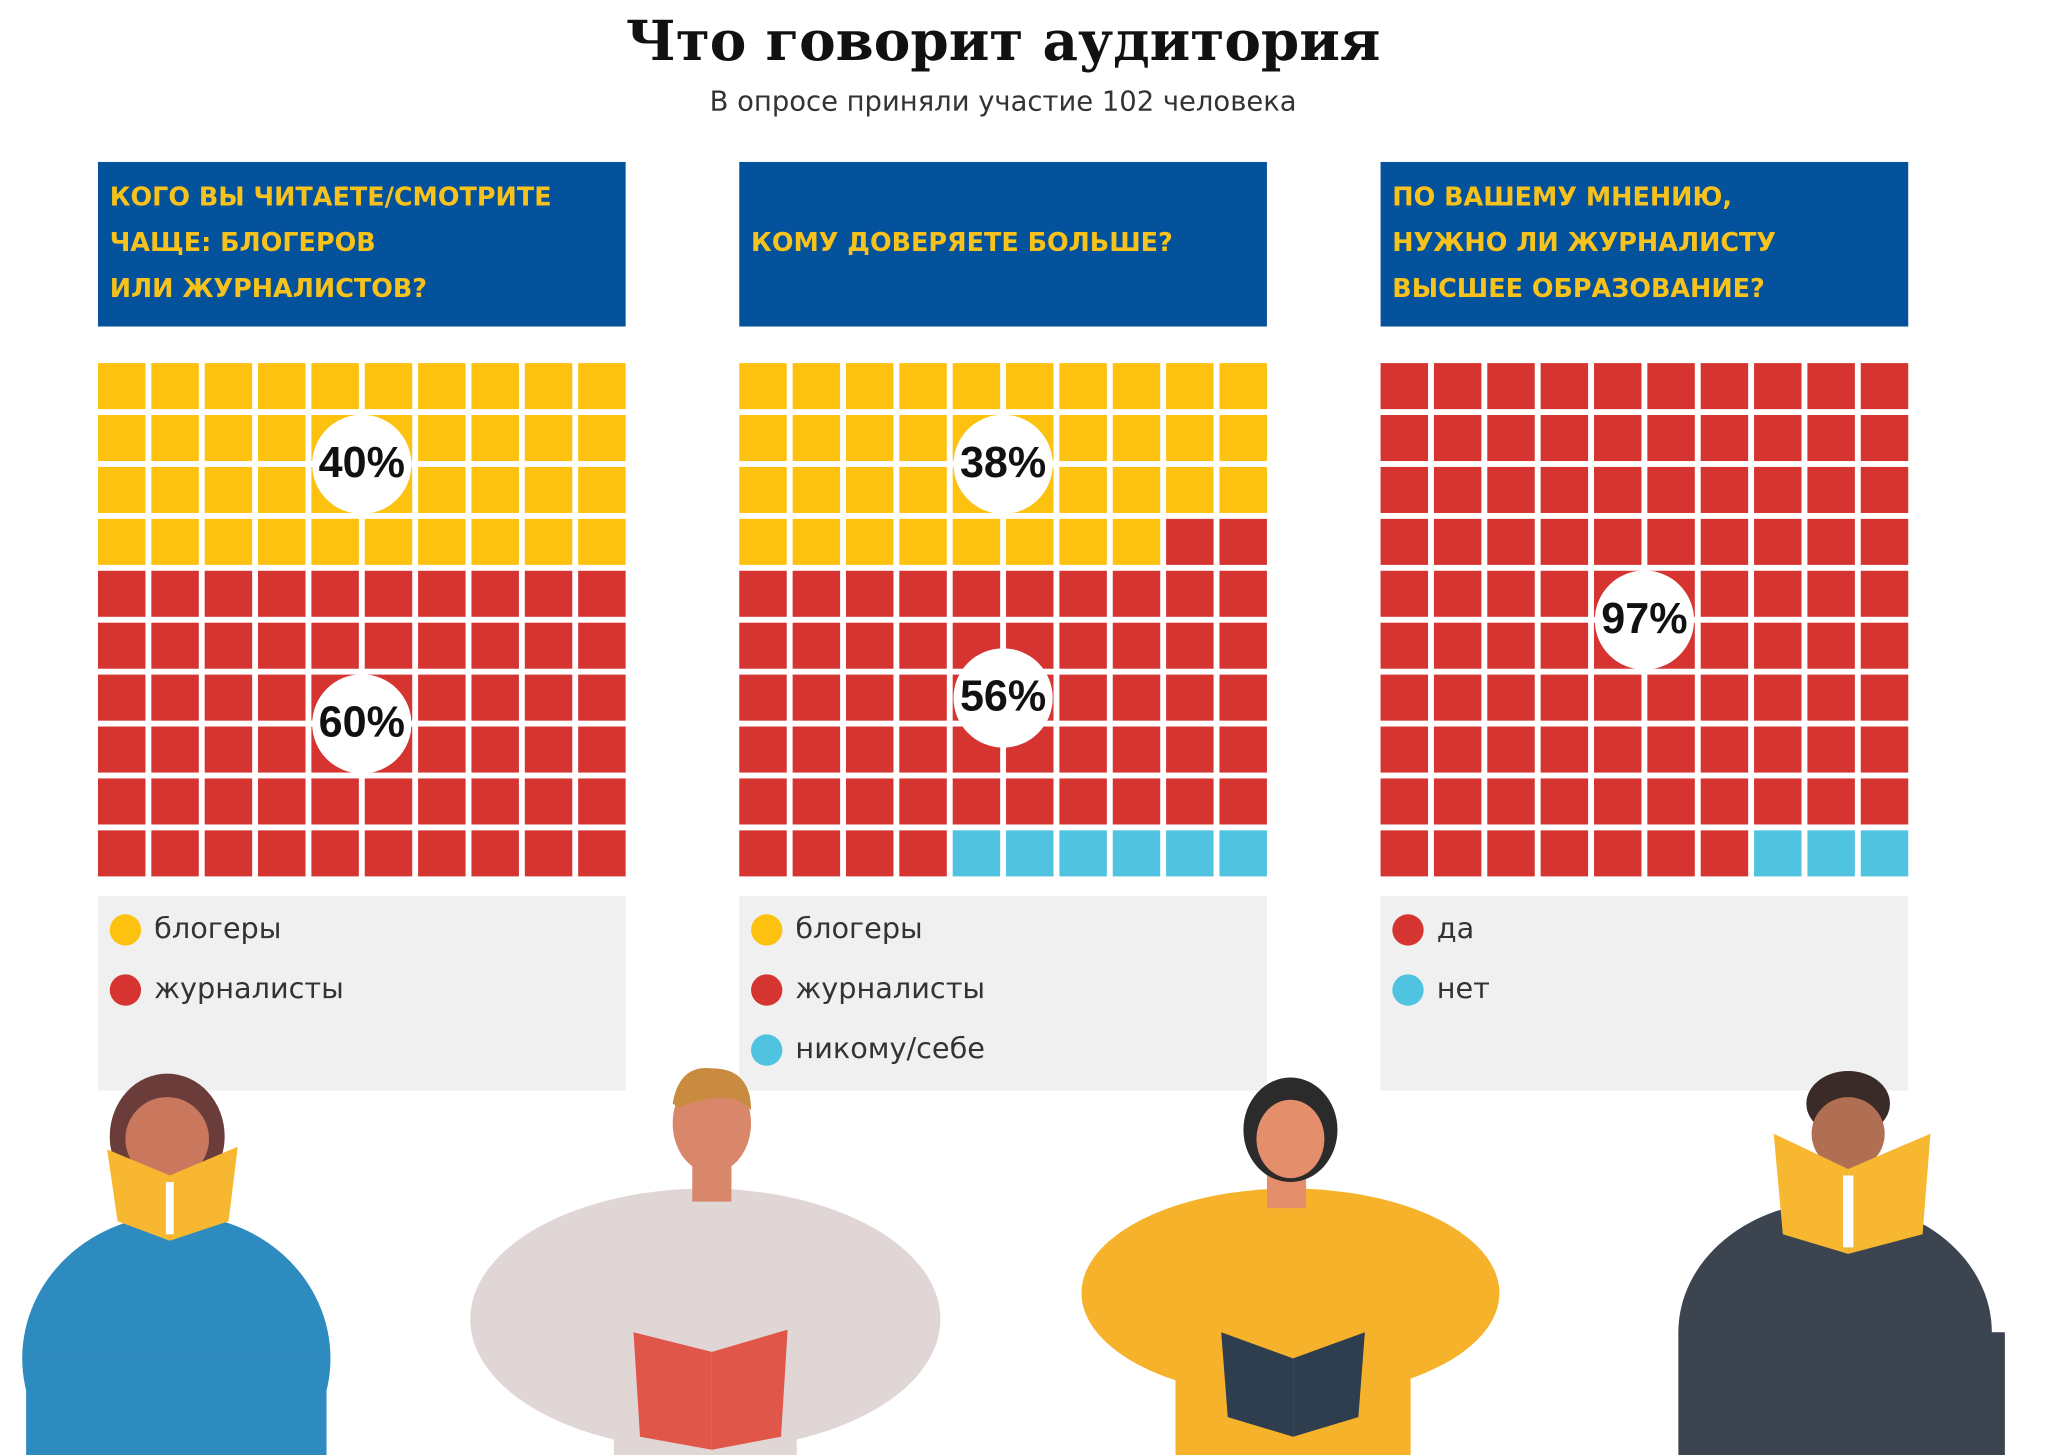  I want to click on question-line: ИЛИ ЖУРНАЛИСТОВ?, so click(268, 289).